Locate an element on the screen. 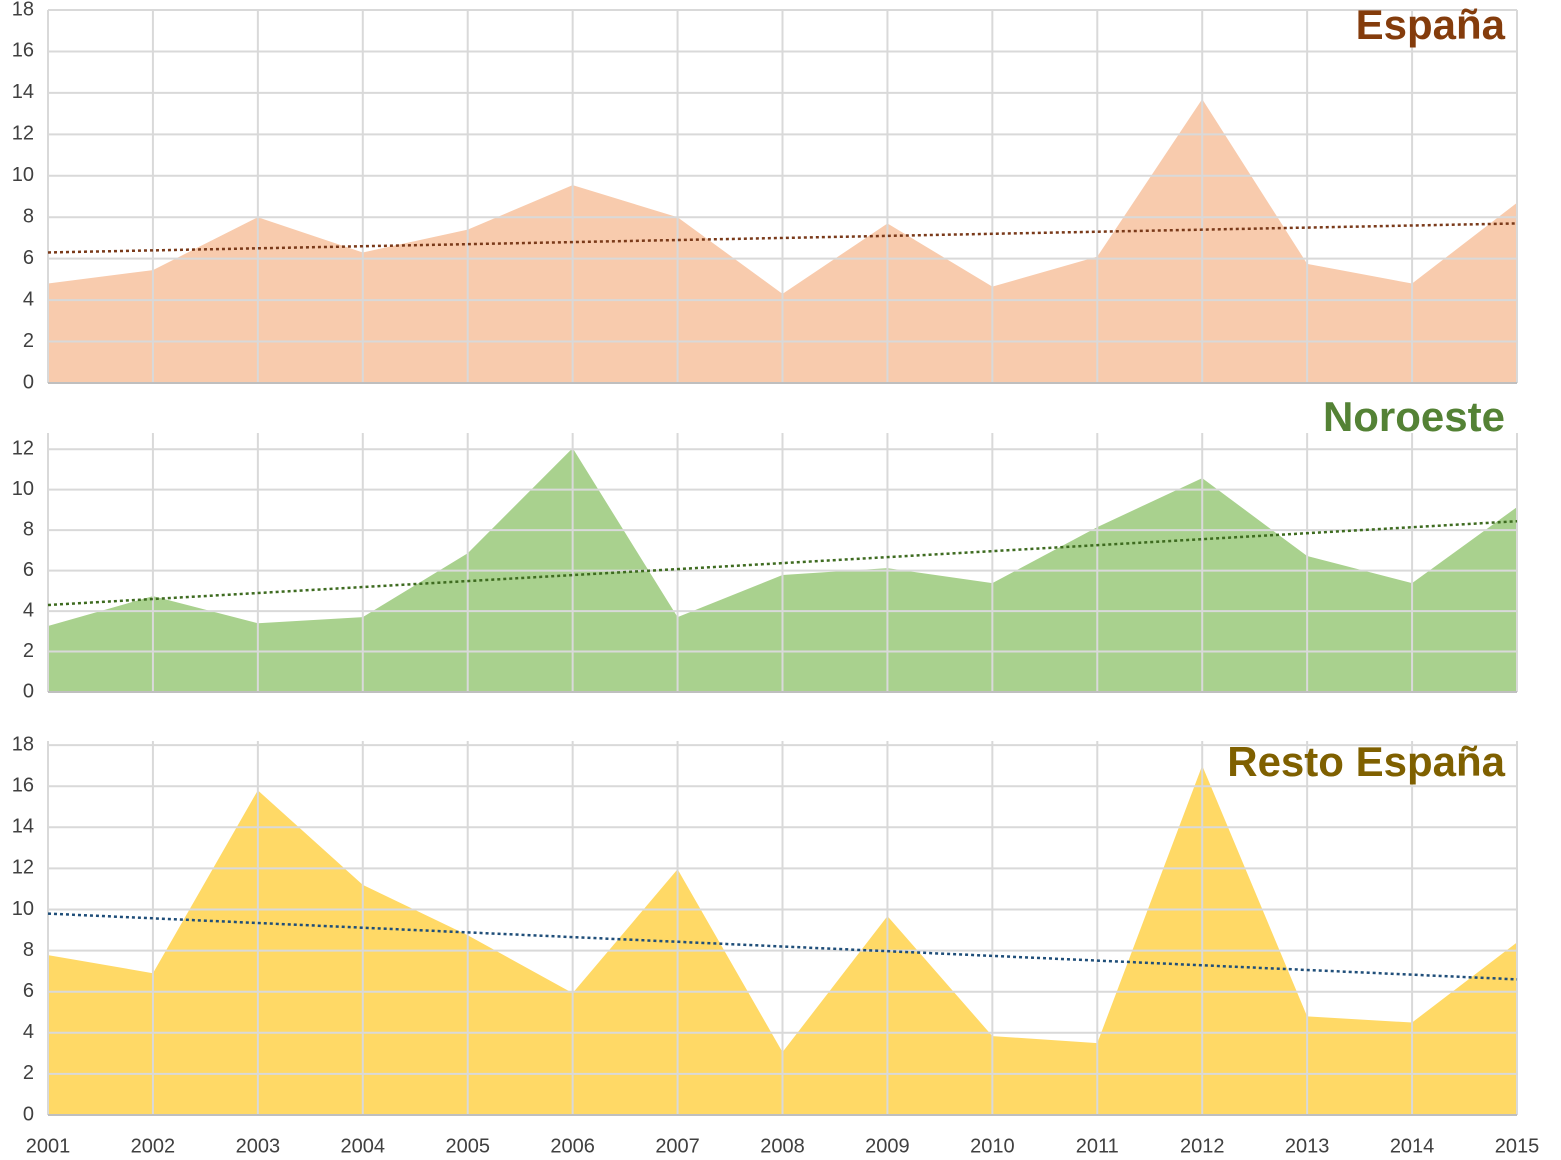 The height and width of the screenshot is (1160, 1561). chart-title: España is located at coordinates (1431, 24).